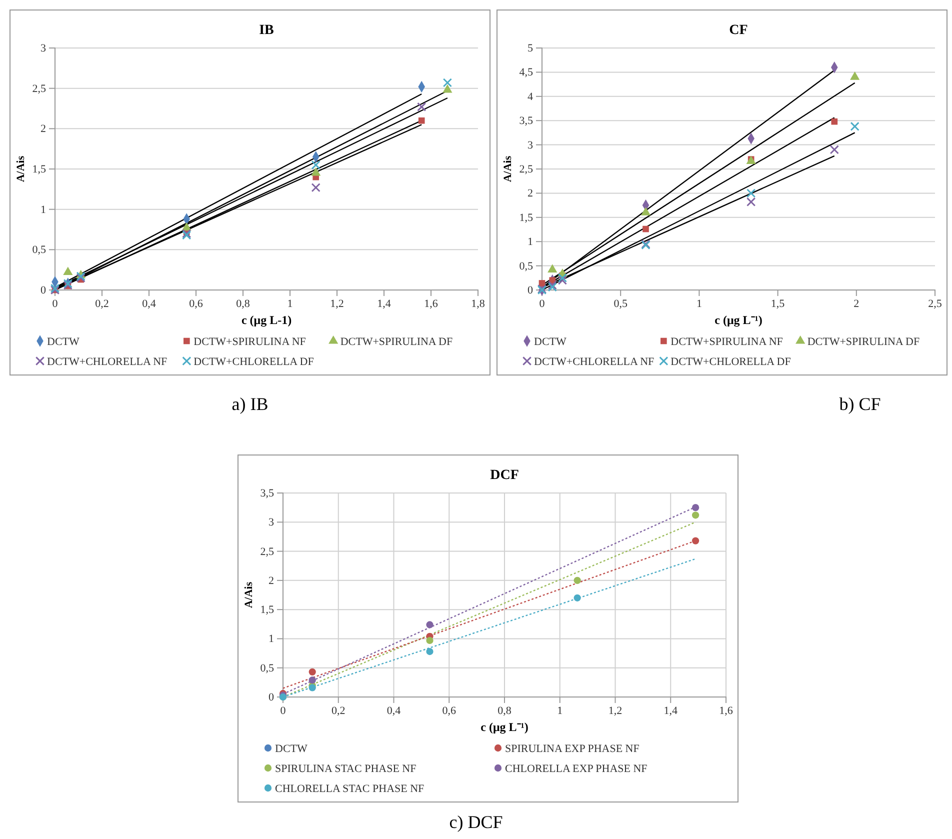 The image size is (952, 839). What do you see at coordinates (478, 304) in the screenshot?
I see `x-tick-label: 1,8` at bounding box center [478, 304].